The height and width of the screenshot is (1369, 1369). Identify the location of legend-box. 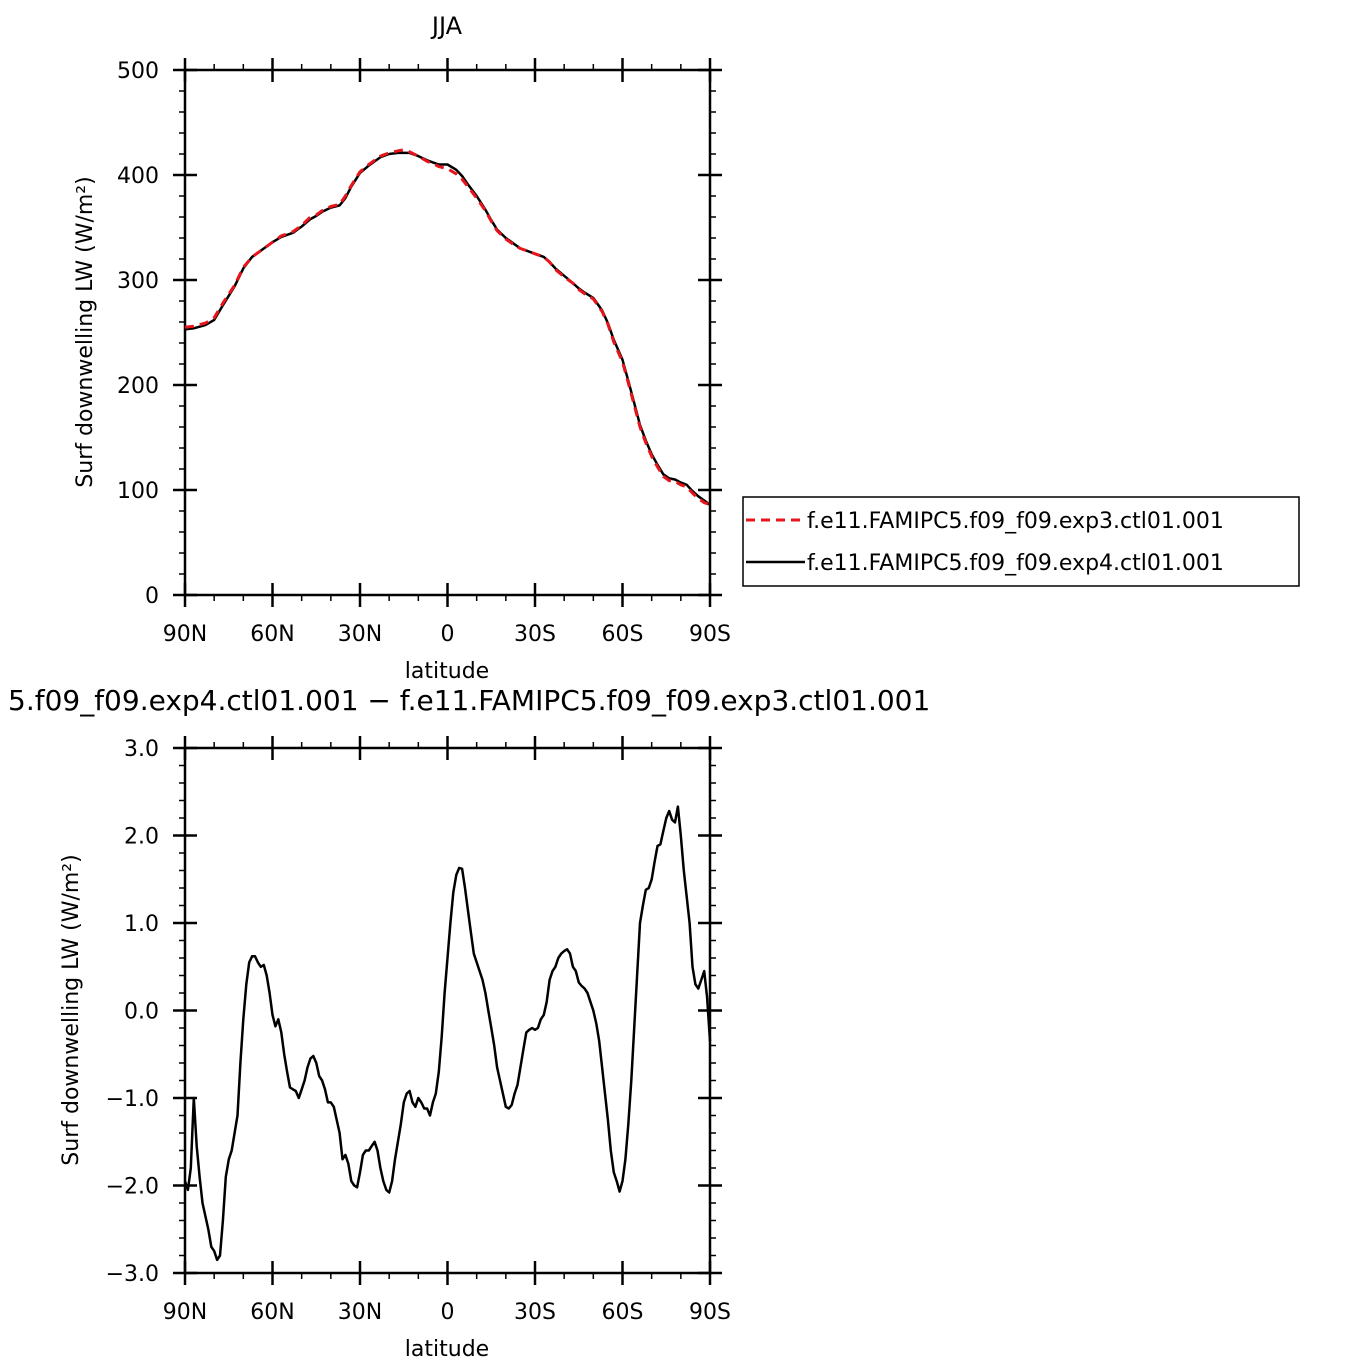
(1021, 541).